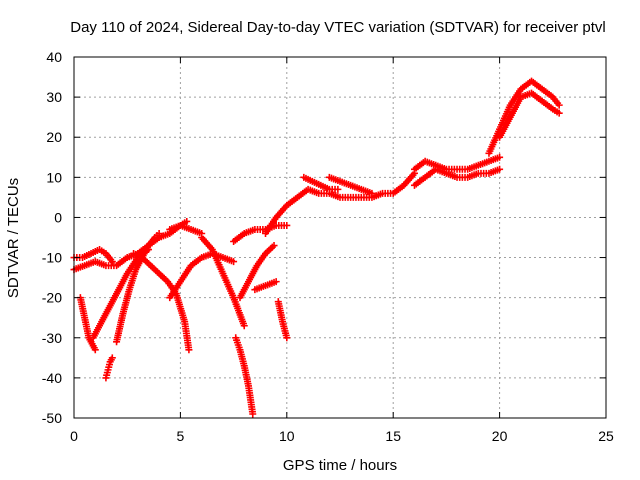  Describe the element at coordinates (54, 57) in the screenshot. I see `y-tick-label: 40` at that location.